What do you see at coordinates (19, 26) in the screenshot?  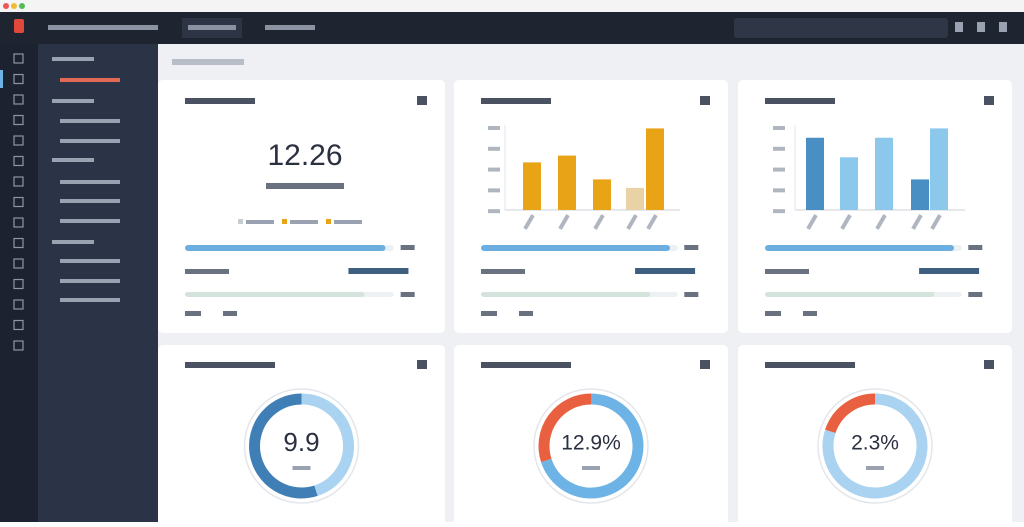 I see `logo` at bounding box center [19, 26].